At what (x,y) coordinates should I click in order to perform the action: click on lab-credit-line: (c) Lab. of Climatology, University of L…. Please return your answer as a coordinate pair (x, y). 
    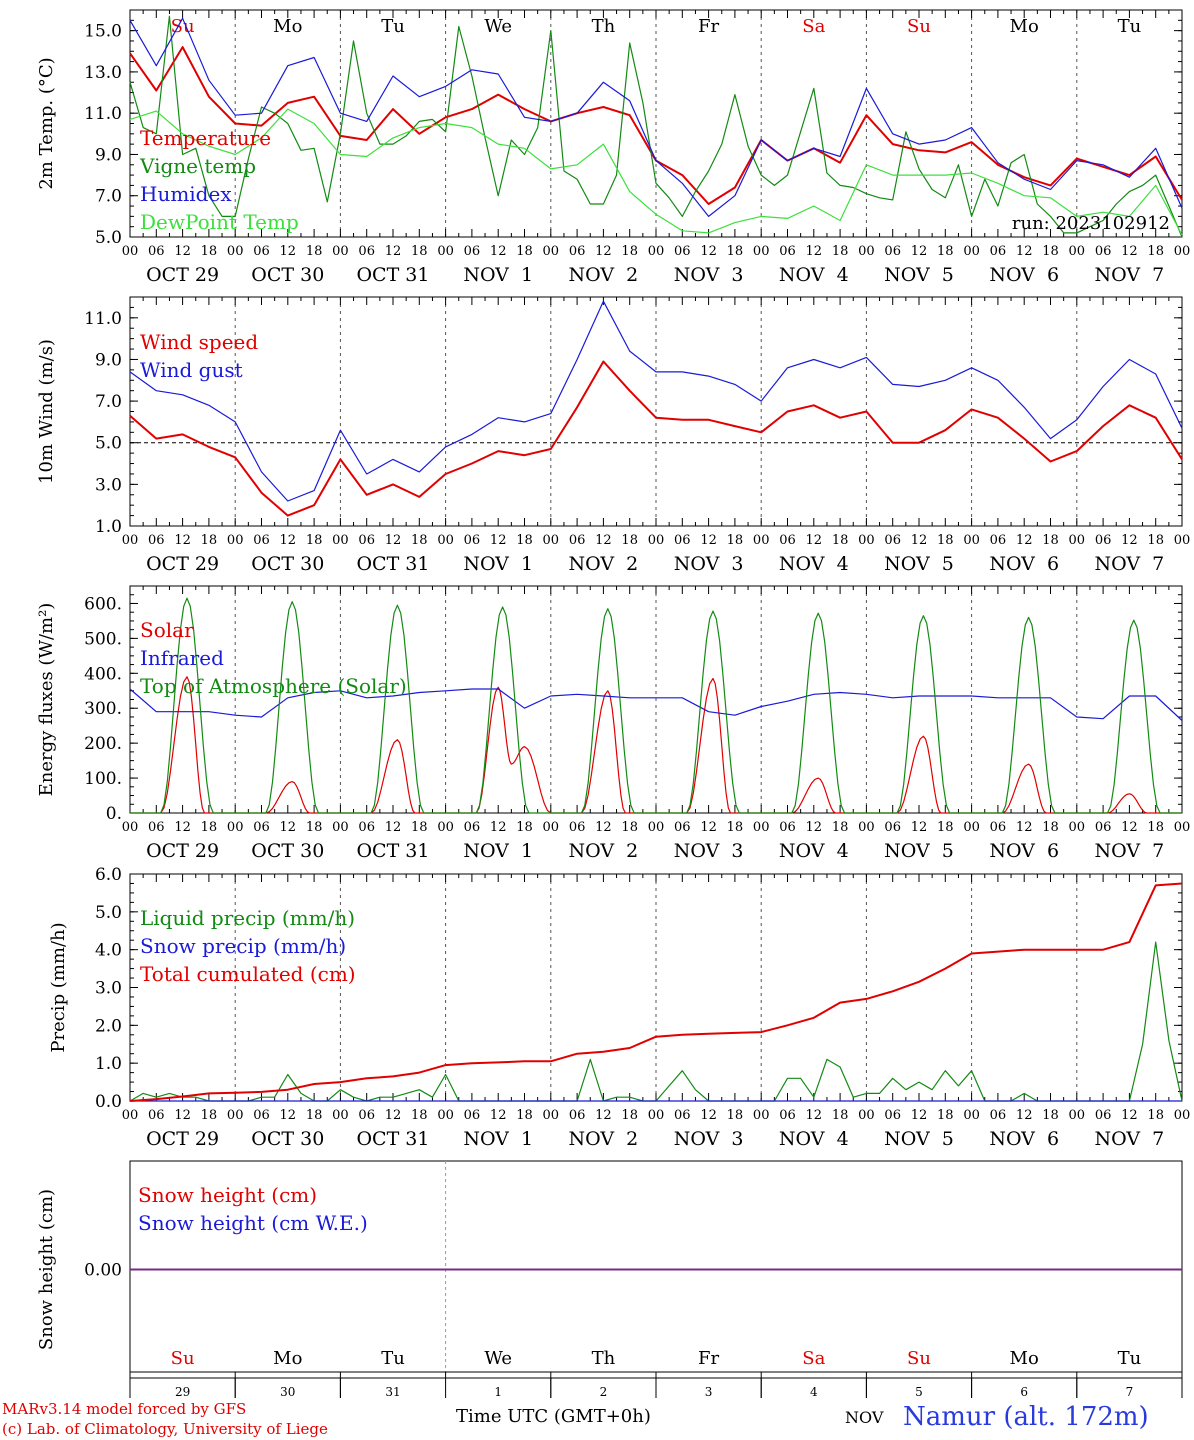
    Looking at the image, I should click on (165, 1429).